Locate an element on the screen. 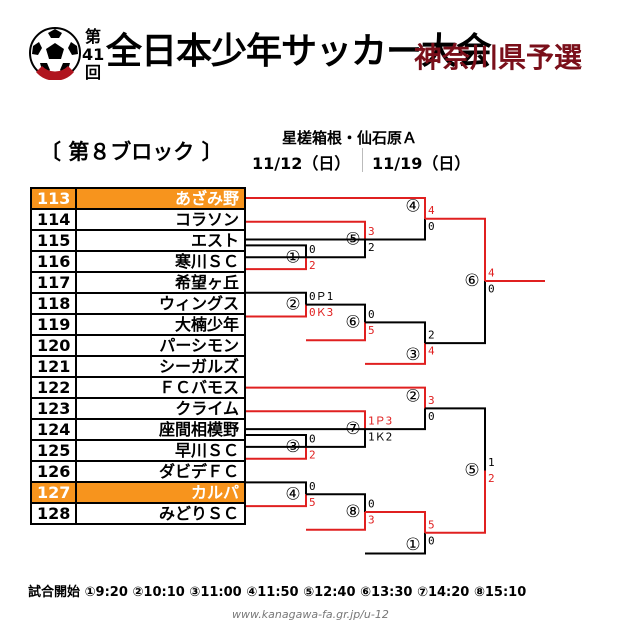 This screenshot has width=634, height=640. soccer-ball-icon is located at coordinates (55, 53).